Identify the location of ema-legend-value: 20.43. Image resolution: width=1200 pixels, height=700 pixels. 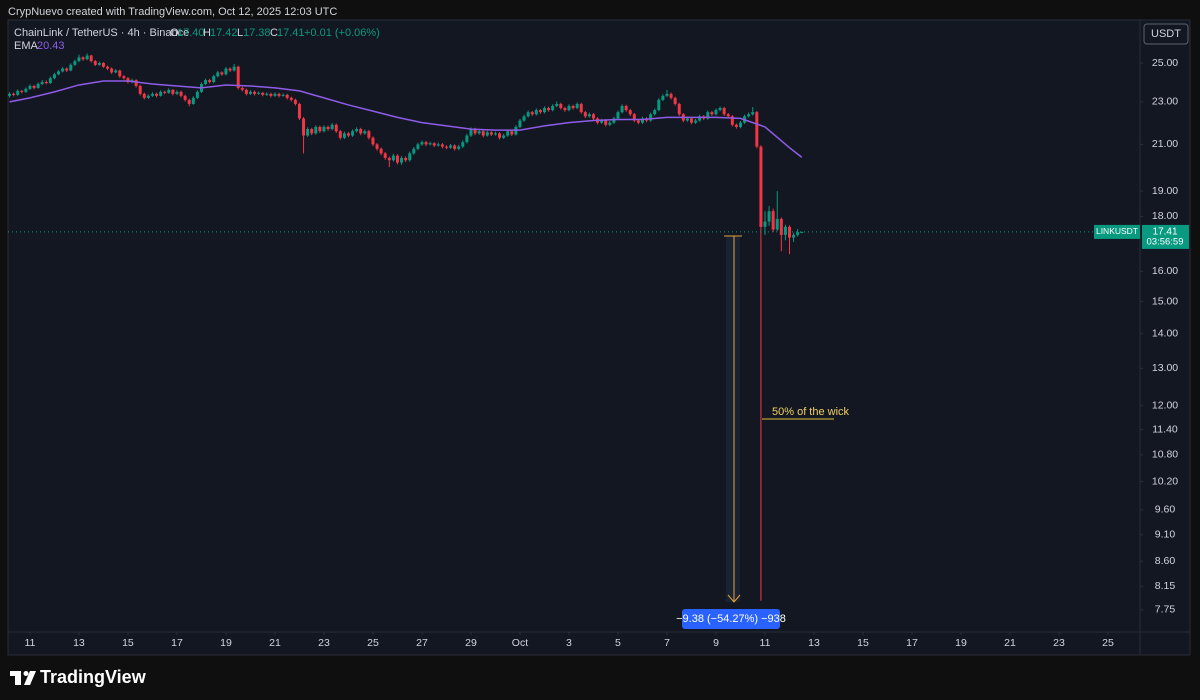
(51, 46).